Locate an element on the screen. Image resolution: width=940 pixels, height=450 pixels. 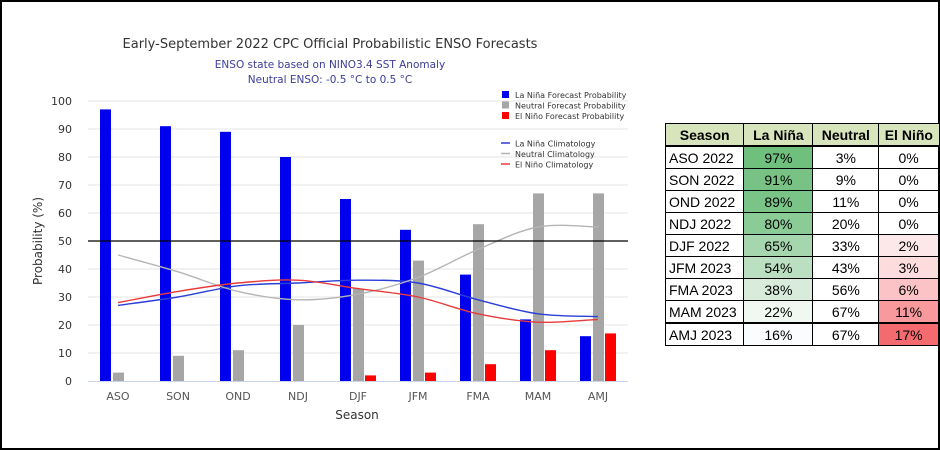
y-tick-label: 60 is located at coordinates (65, 213).